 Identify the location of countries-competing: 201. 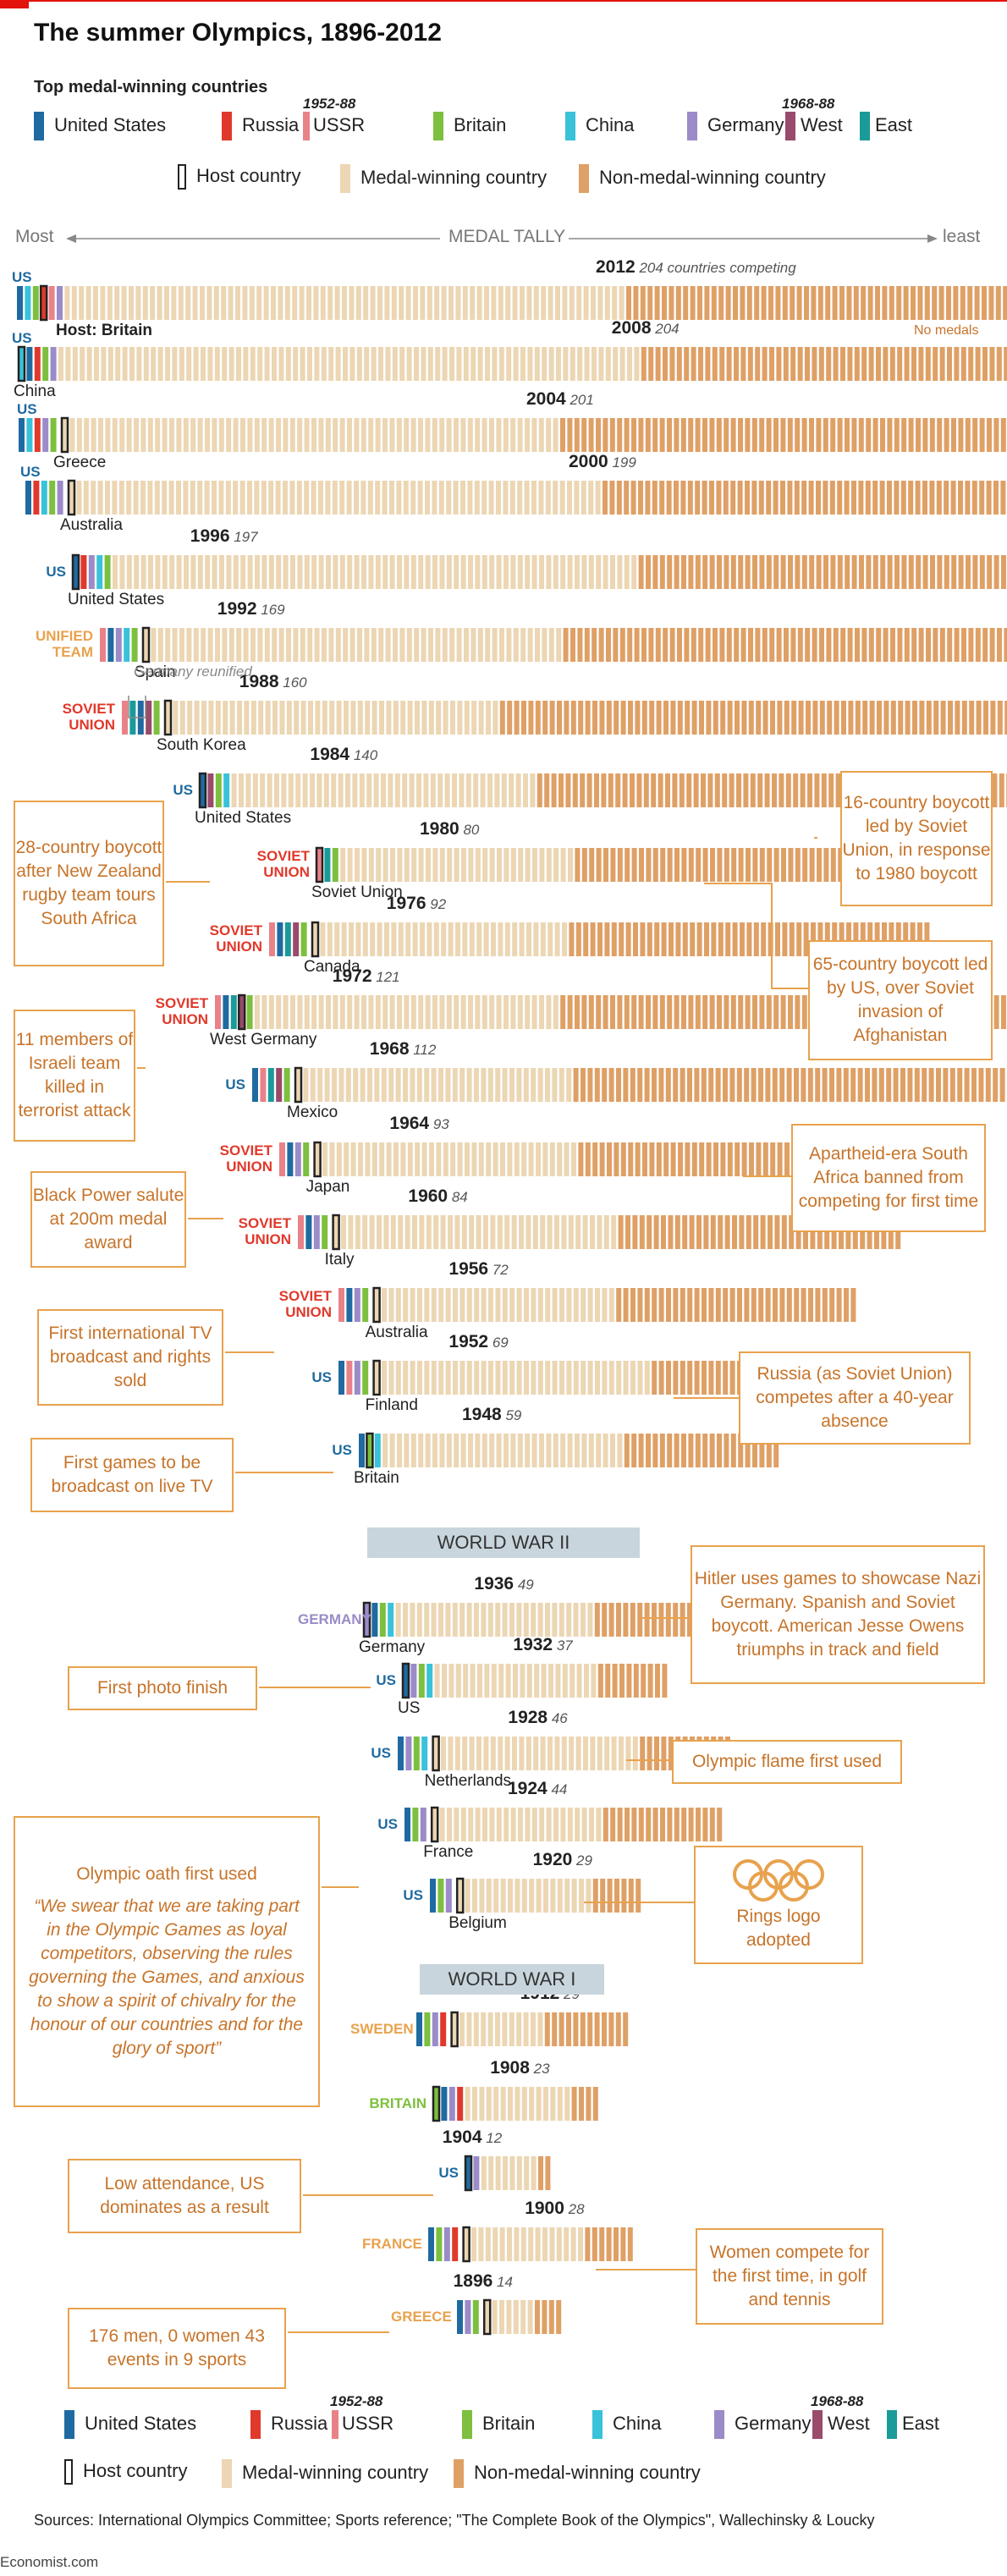
(579, 400).